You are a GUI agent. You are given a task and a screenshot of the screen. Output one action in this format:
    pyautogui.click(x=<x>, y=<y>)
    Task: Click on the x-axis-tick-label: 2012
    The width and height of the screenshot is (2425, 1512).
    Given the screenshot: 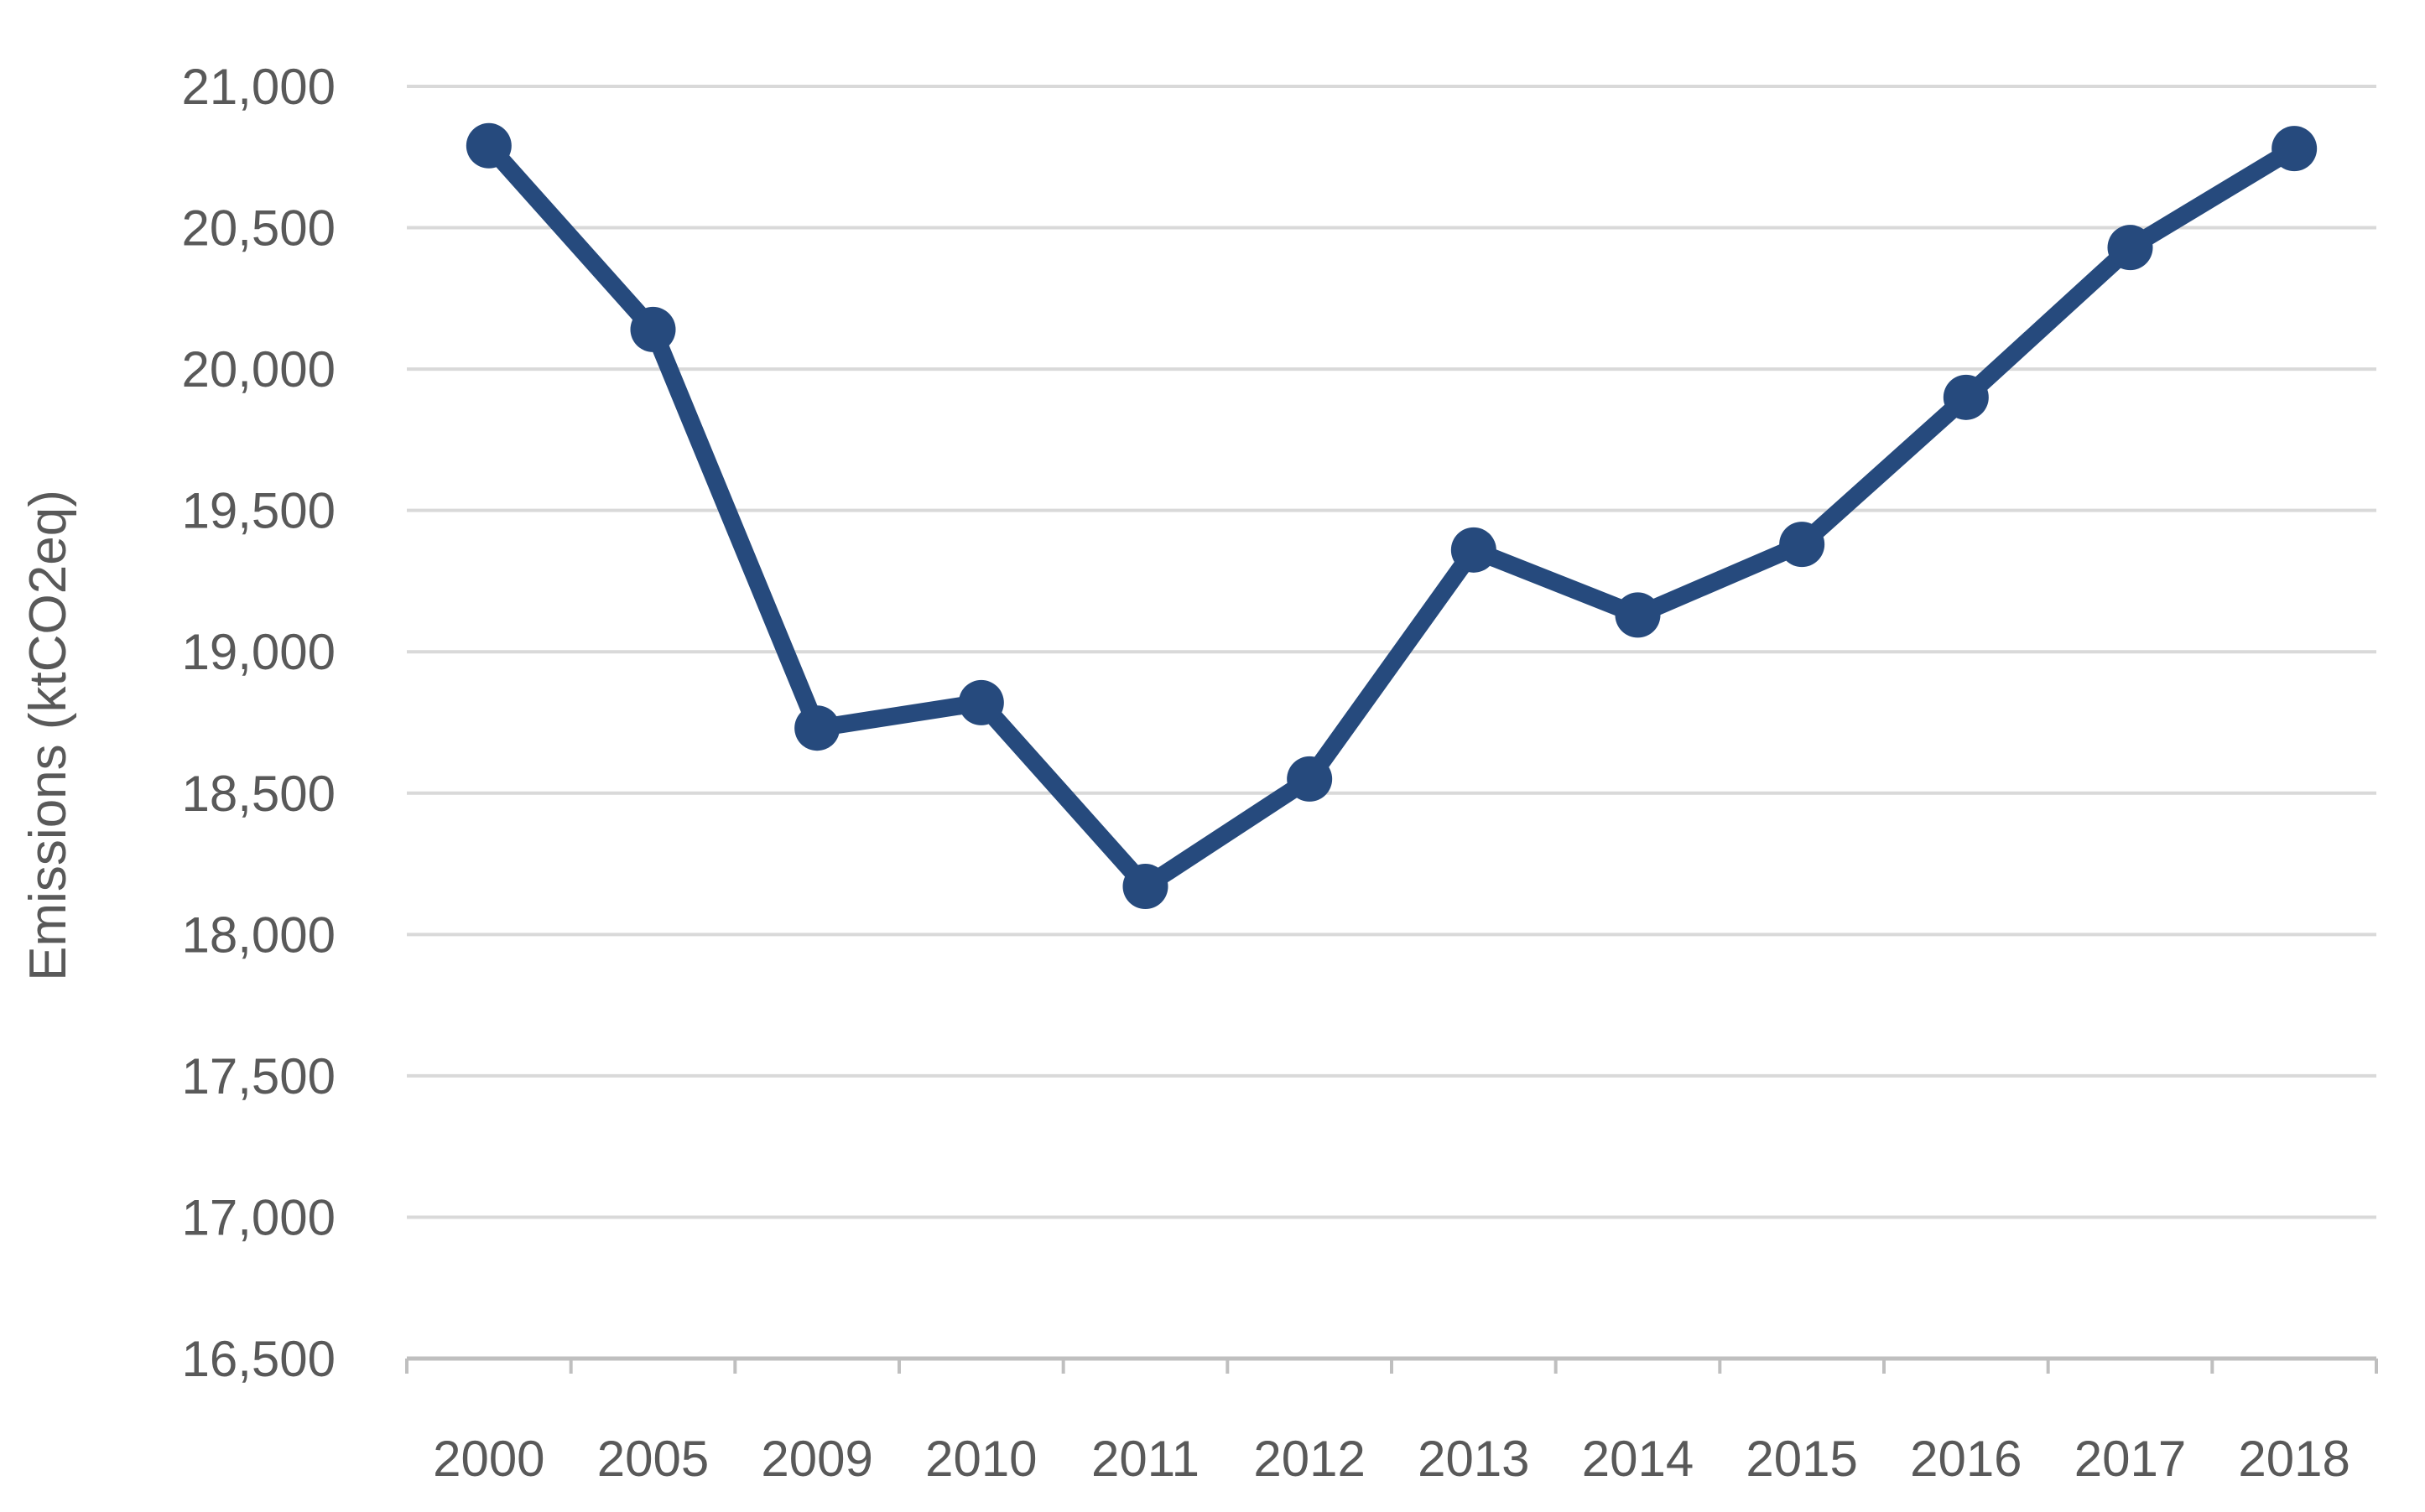 What is the action you would take?
    pyautogui.click(x=1309, y=1459)
    